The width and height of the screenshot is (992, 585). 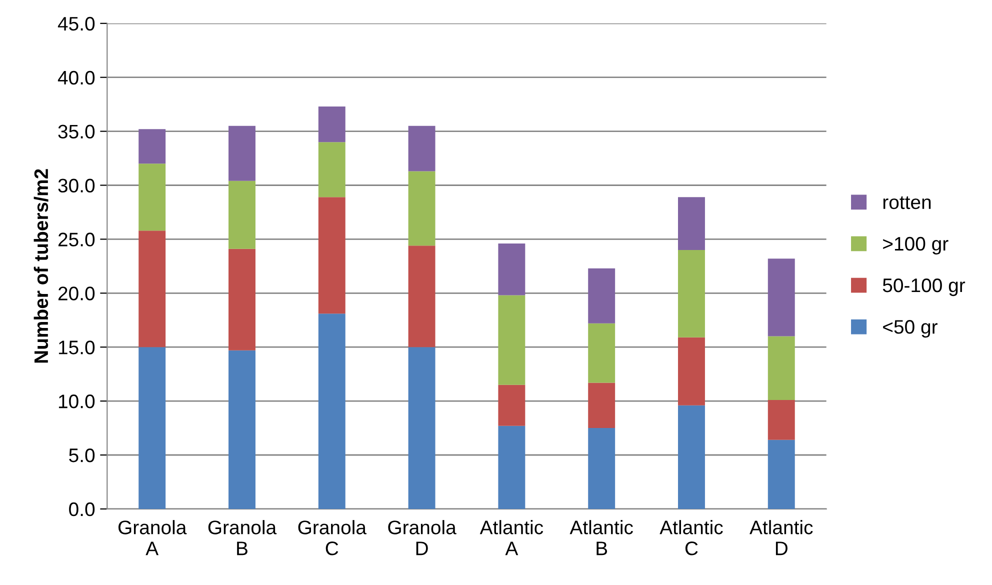 I want to click on x-tick-label: Granola B, so click(x=242, y=538).